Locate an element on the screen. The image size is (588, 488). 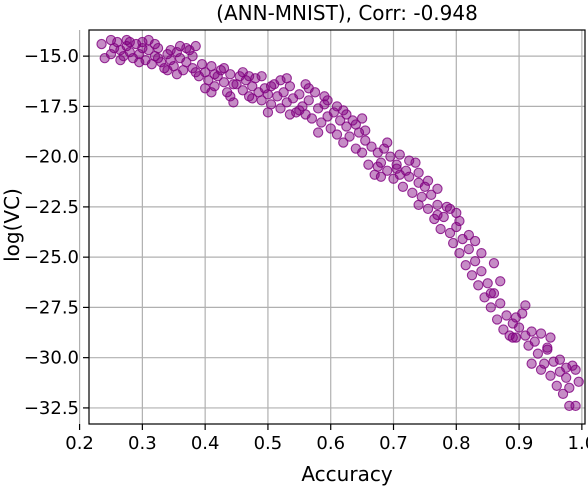
x-tick-label: 0.7 is located at coordinates (393, 443).